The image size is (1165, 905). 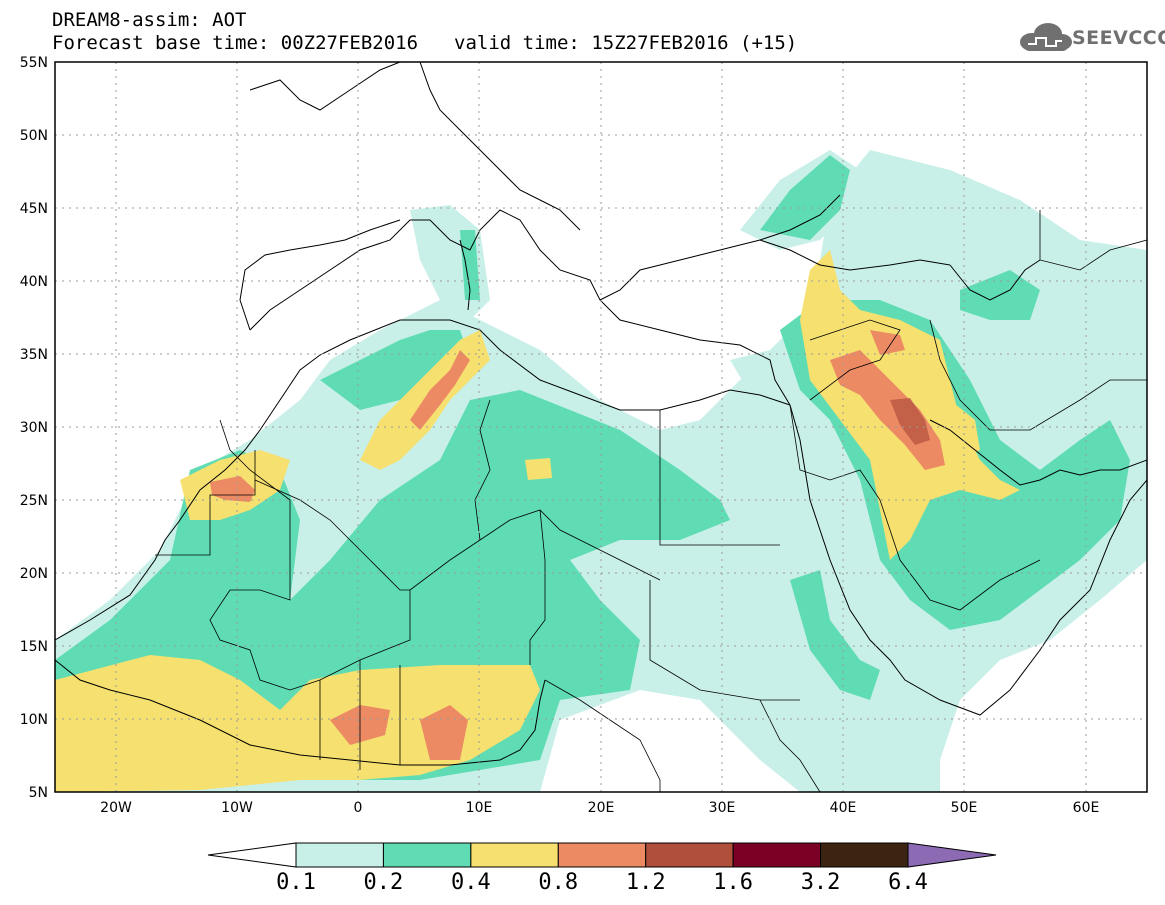 I want to click on colorbar-label: 3.2, so click(x=821, y=882).